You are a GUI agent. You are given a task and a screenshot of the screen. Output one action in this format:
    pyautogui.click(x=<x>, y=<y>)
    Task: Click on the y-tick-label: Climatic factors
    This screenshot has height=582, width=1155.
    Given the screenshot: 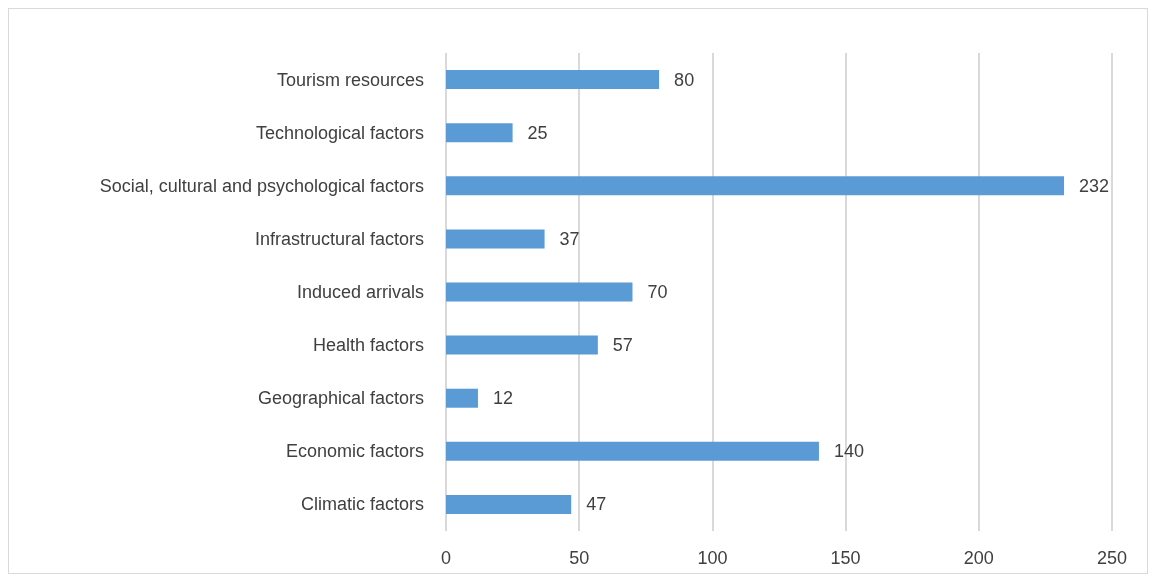 What is the action you would take?
    pyautogui.click(x=362, y=504)
    